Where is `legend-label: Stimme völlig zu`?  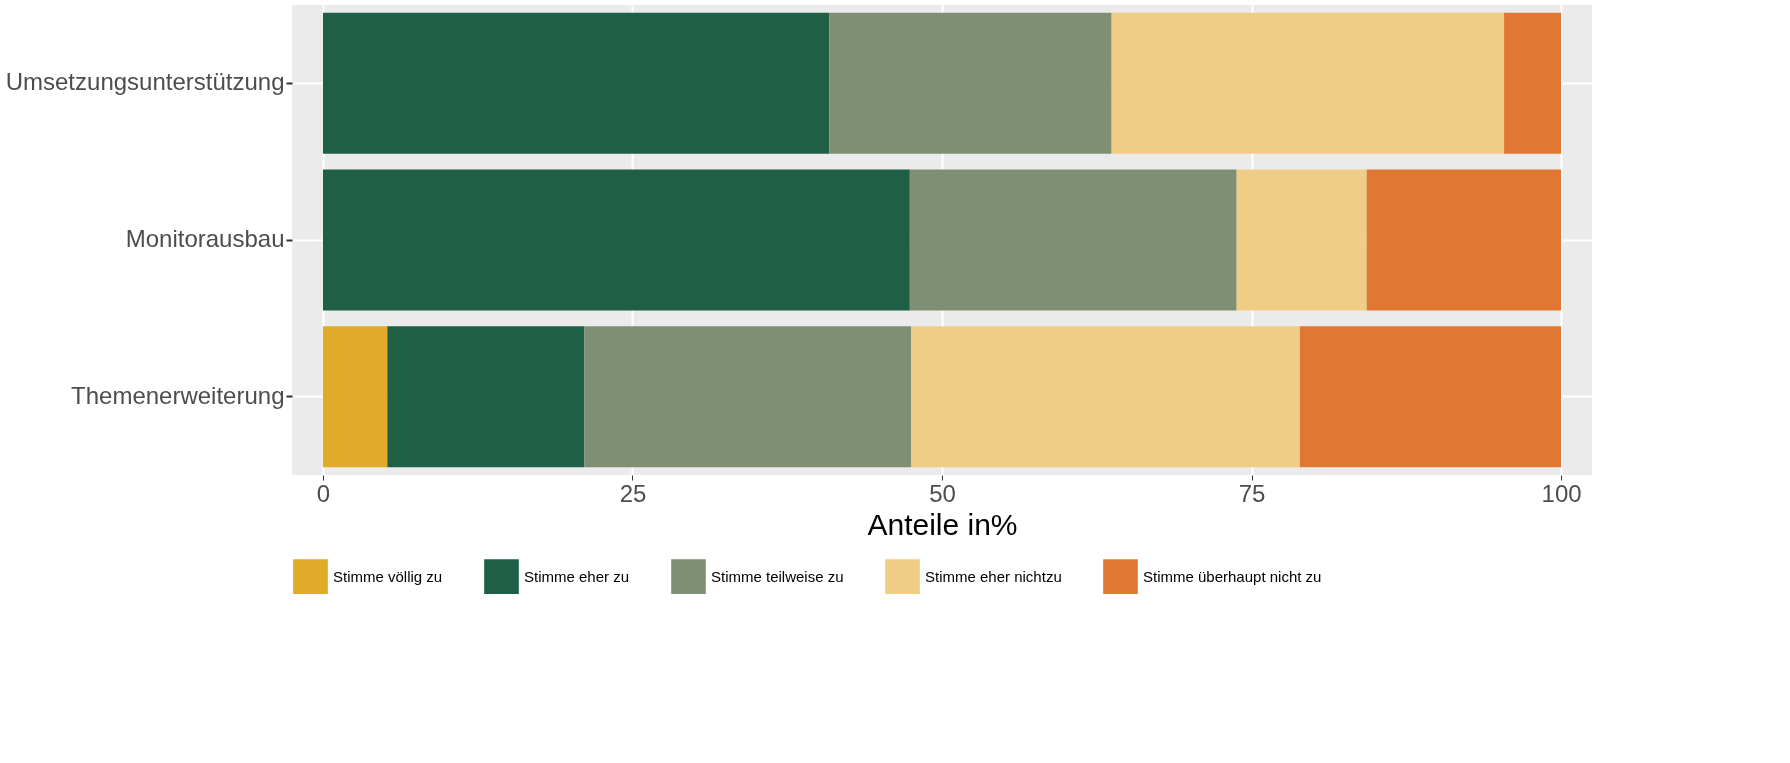 legend-label: Stimme völlig zu is located at coordinates (388, 576).